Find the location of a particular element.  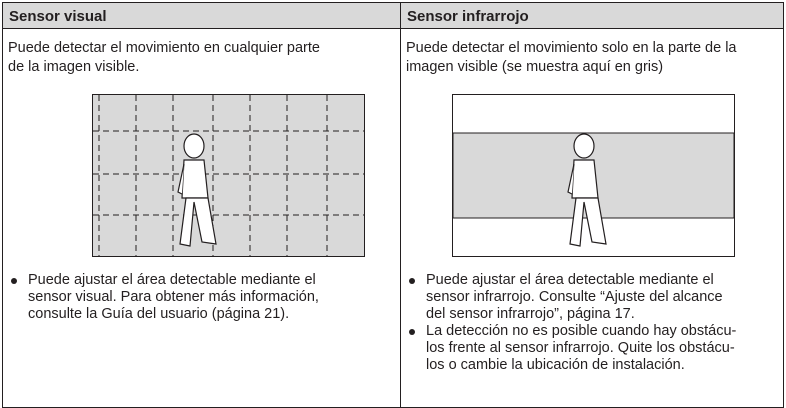

header-cell: Sensor infrarrojo is located at coordinates (592, 15).